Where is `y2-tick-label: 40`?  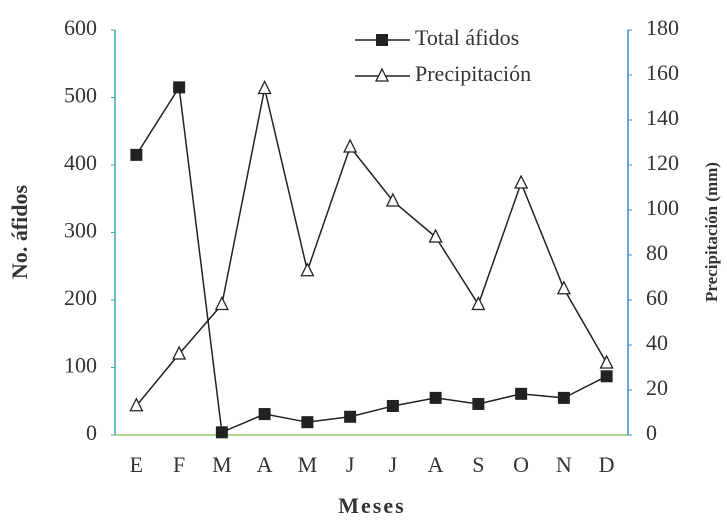
y2-tick-label: 40 is located at coordinates (657, 342).